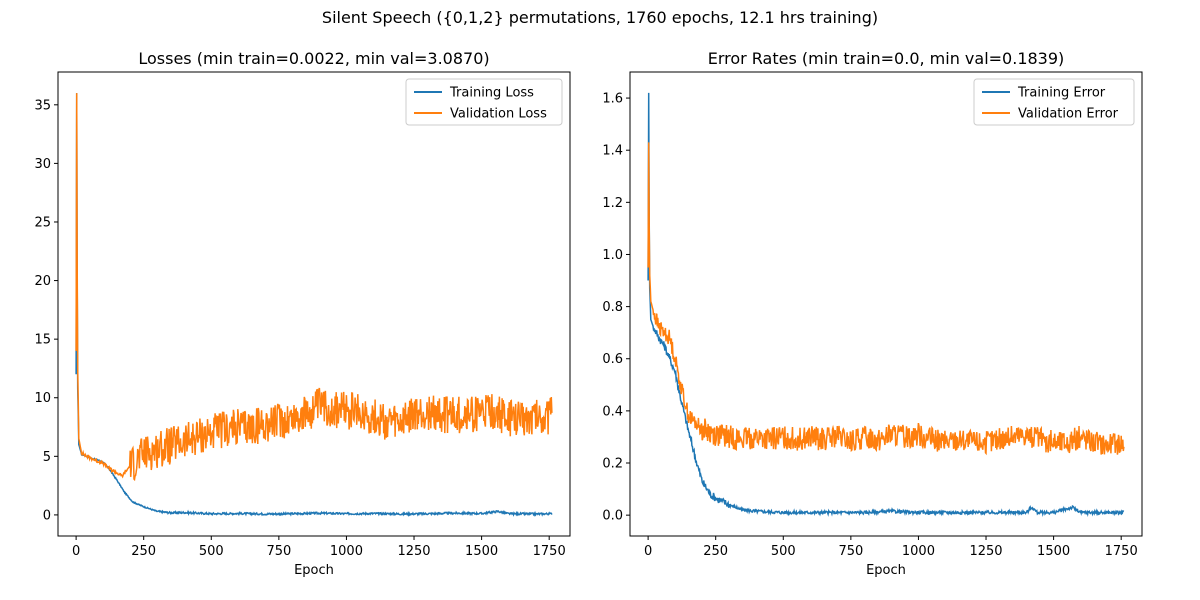 The width and height of the screenshot is (1200, 600). Describe the element at coordinates (612, 464) in the screenshot. I see `y-tick-label: 0.2` at that location.